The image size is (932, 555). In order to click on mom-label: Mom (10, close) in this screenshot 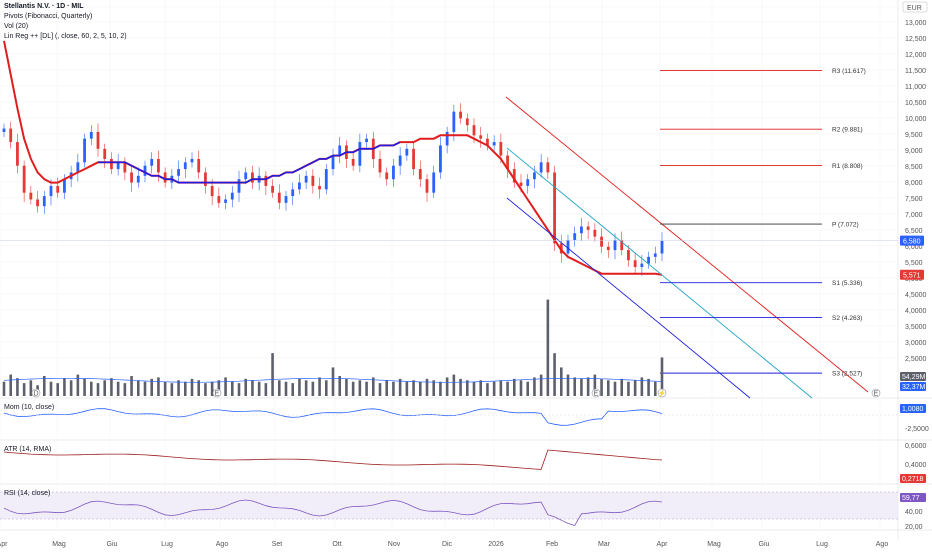, I will do `click(29, 407)`.